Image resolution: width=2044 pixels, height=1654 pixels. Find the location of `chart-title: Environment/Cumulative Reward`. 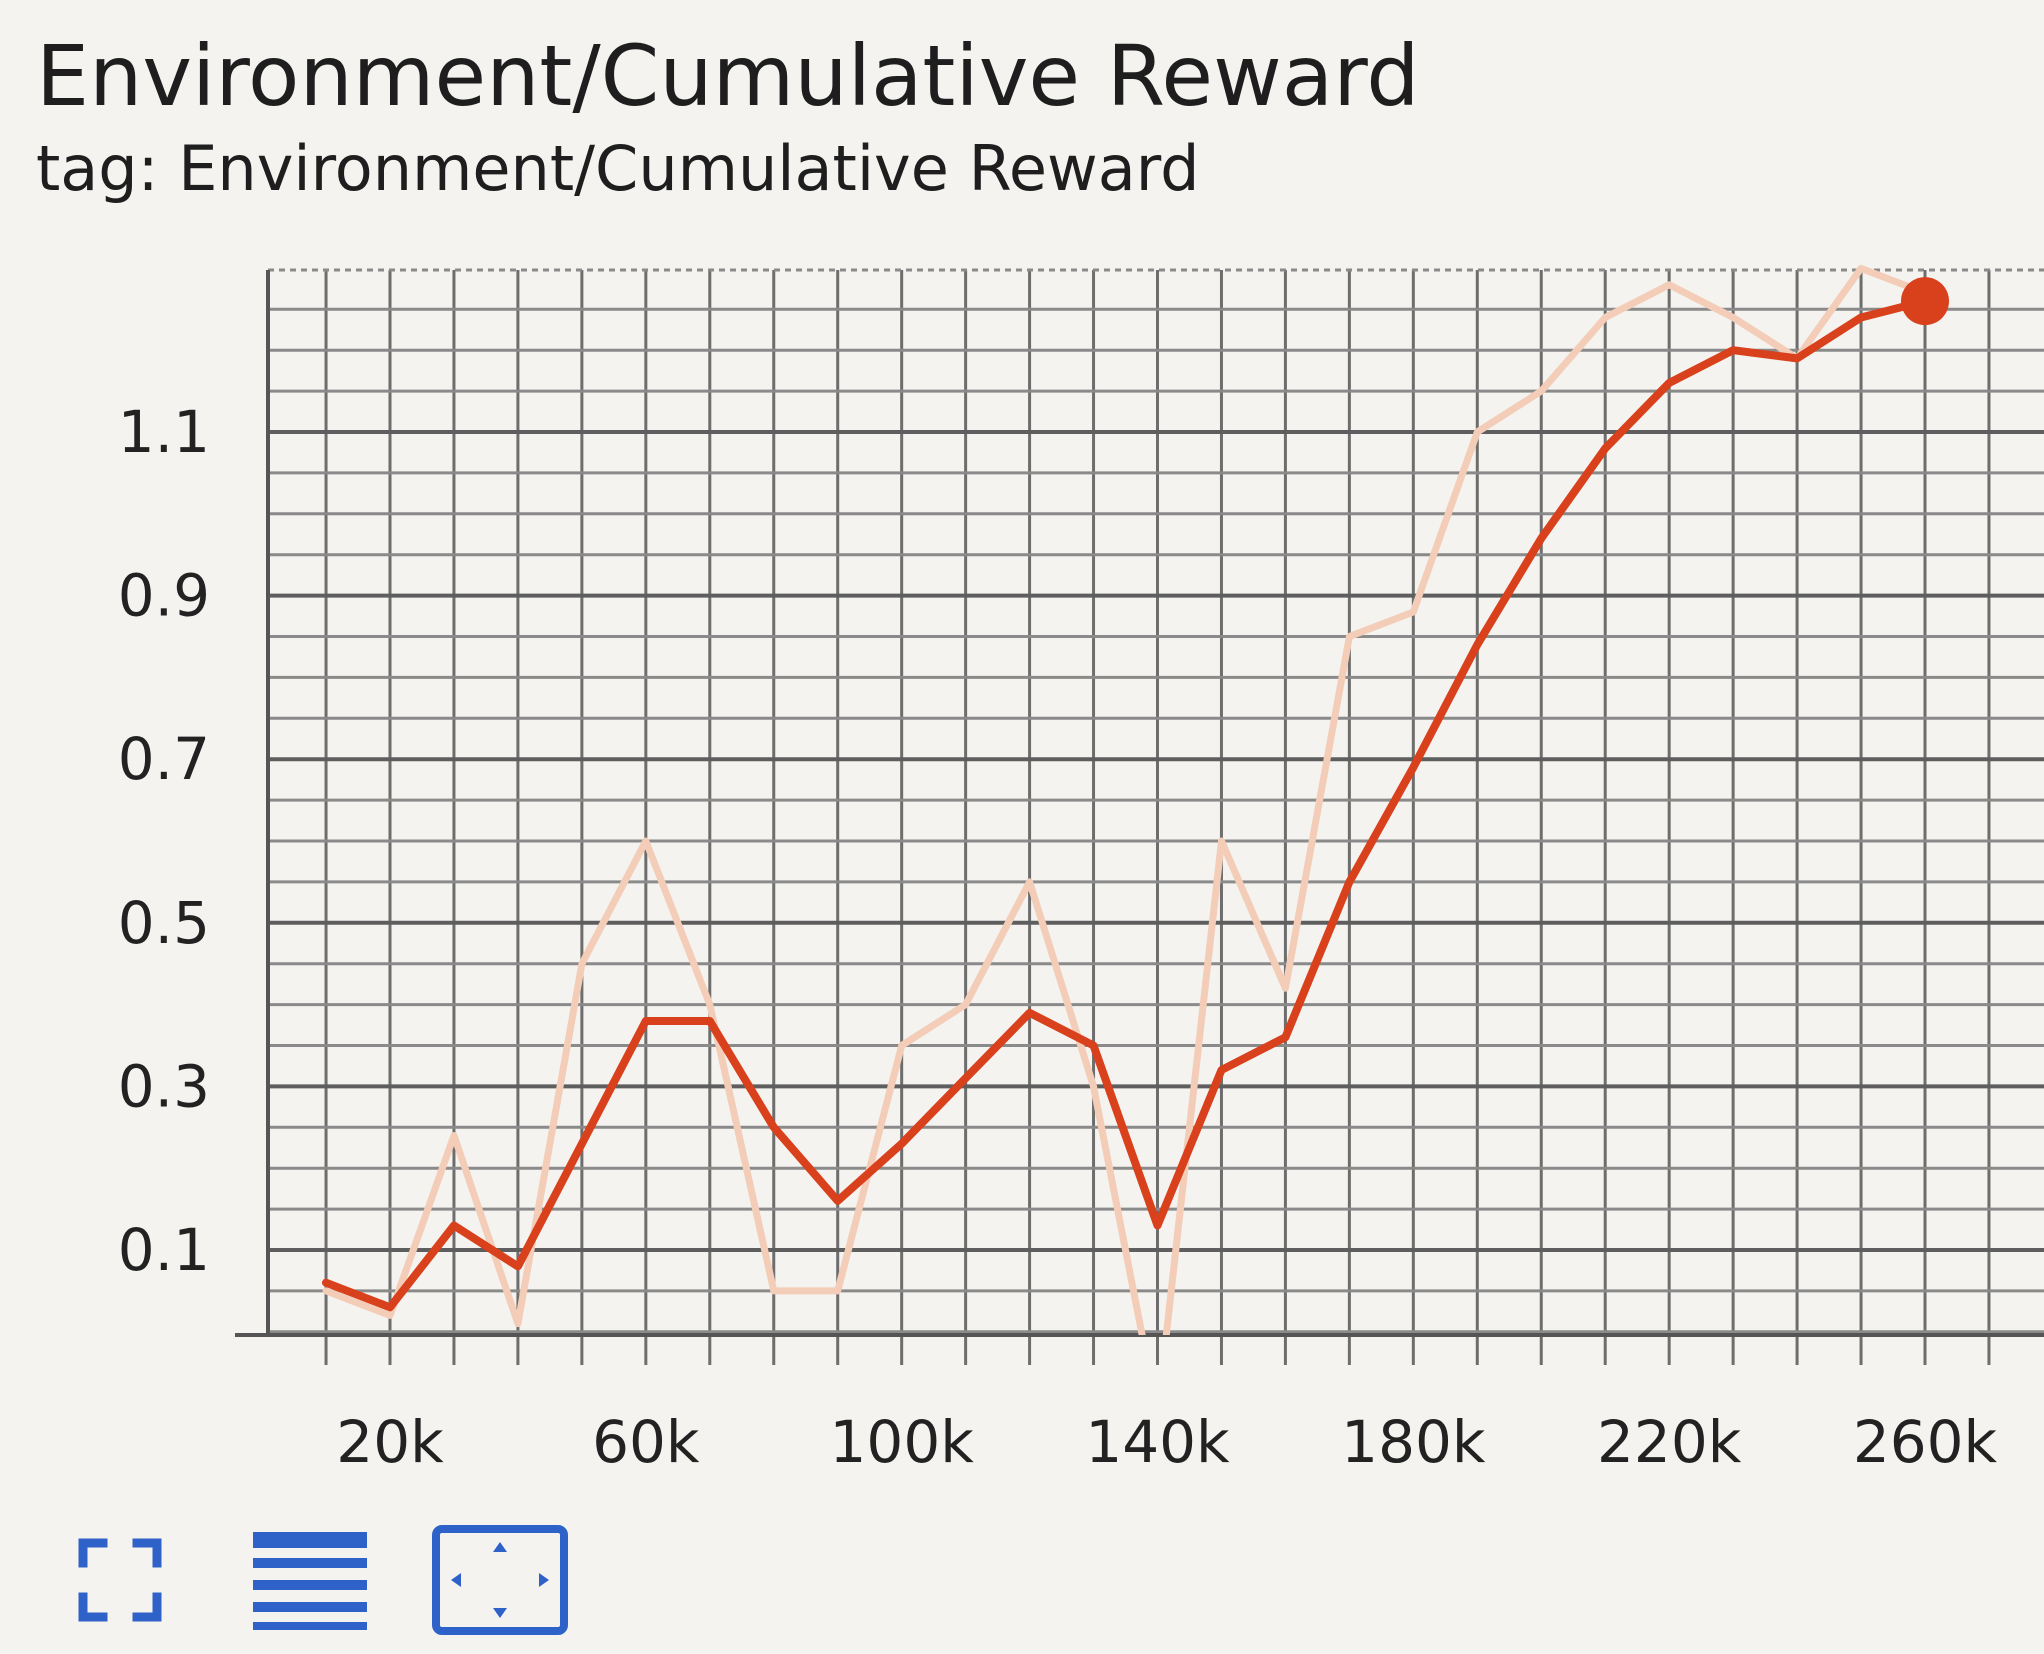

chart-title: Environment/Cumulative Reward is located at coordinates (728, 76).